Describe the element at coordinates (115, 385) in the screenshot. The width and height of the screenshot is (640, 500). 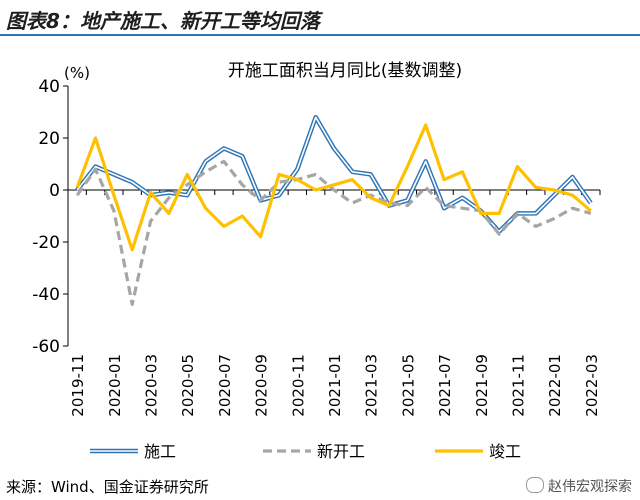
I see `x-tick-label: 2020-01` at that location.